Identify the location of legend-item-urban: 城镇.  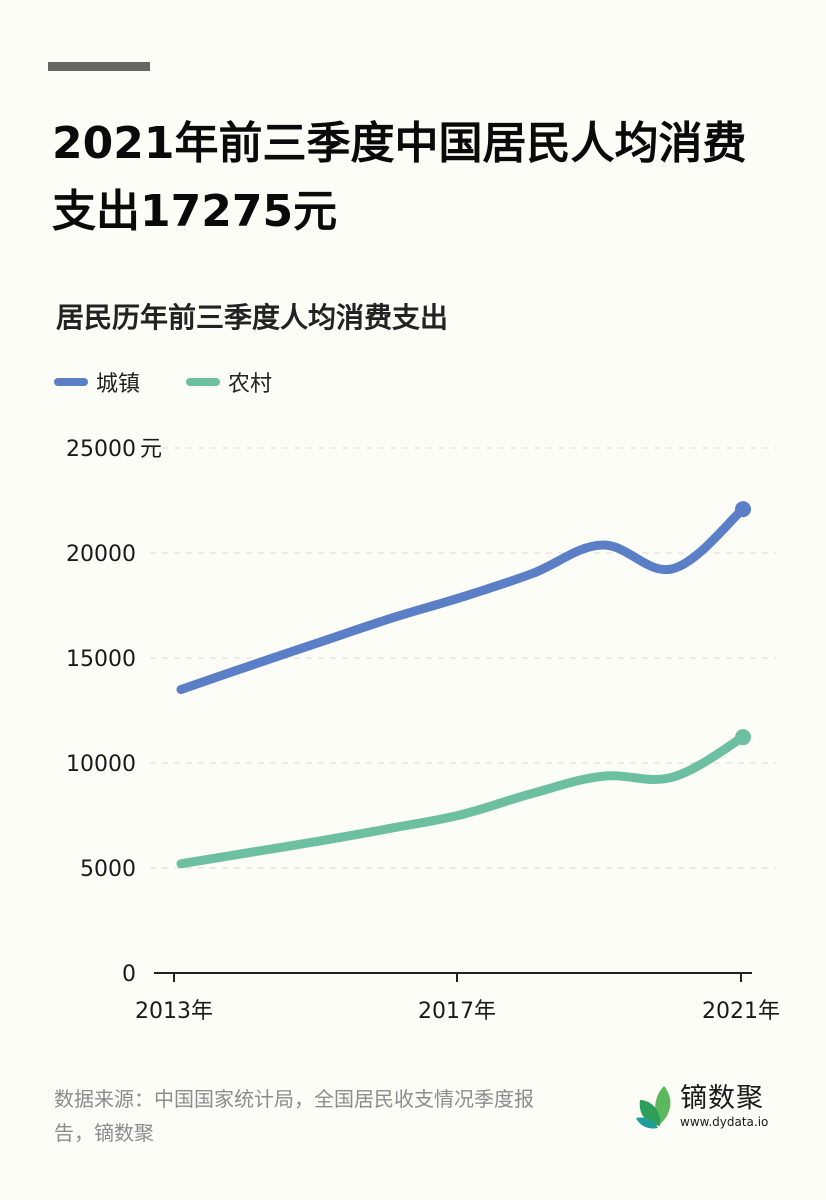
(97, 382).